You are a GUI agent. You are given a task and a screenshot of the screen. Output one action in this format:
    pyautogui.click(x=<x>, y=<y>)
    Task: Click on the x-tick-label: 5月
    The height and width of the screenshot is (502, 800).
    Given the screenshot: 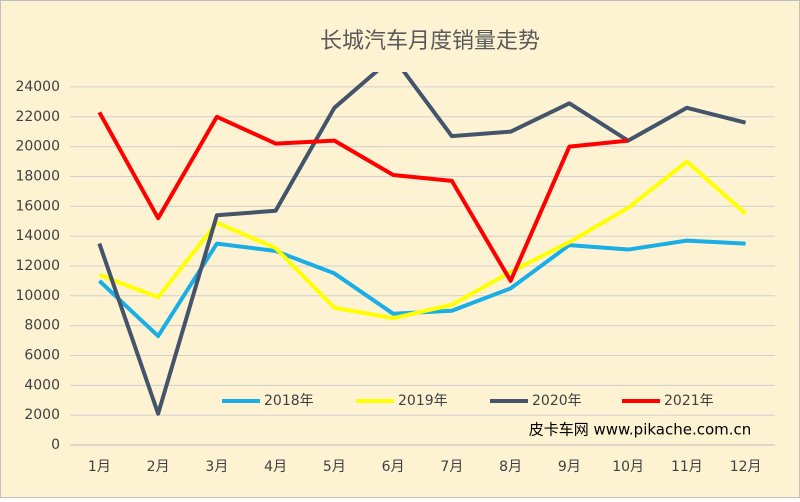 What is the action you would take?
    pyautogui.click(x=334, y=467)
    